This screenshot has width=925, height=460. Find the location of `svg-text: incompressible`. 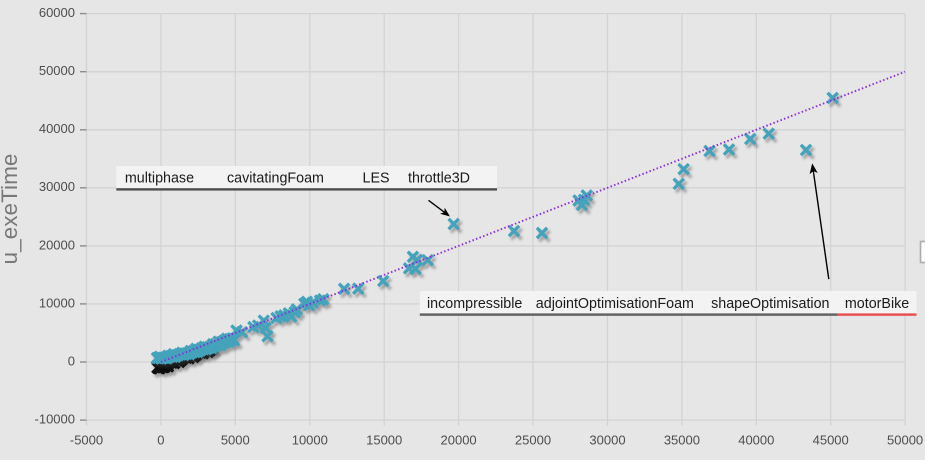

svg-text: incompressible is located at coordinates (474, 304).